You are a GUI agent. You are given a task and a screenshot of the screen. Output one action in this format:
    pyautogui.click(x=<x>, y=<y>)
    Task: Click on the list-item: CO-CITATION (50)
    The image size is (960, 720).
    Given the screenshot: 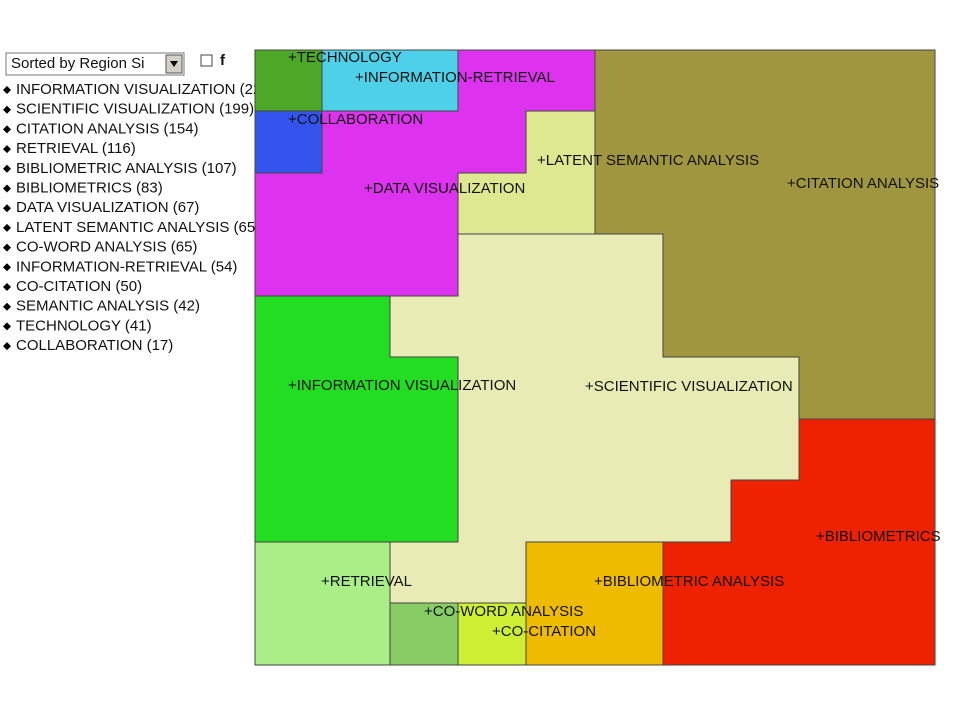 What is the action you would take?
    pyautogui.click(x=79, y=286)
    